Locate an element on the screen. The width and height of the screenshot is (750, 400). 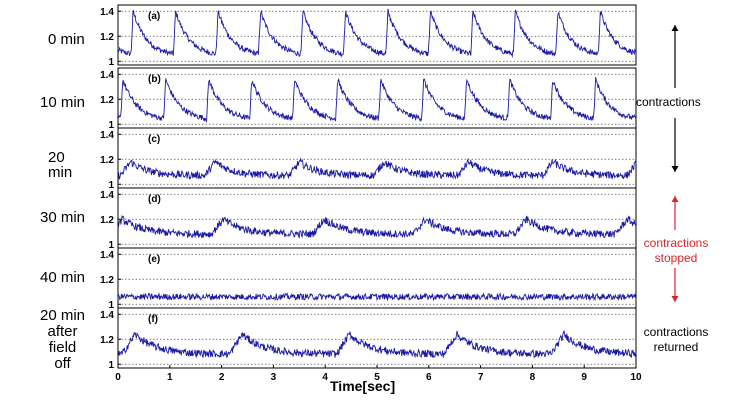
x-tick-label: 3 is located at coordinates (274, 377).